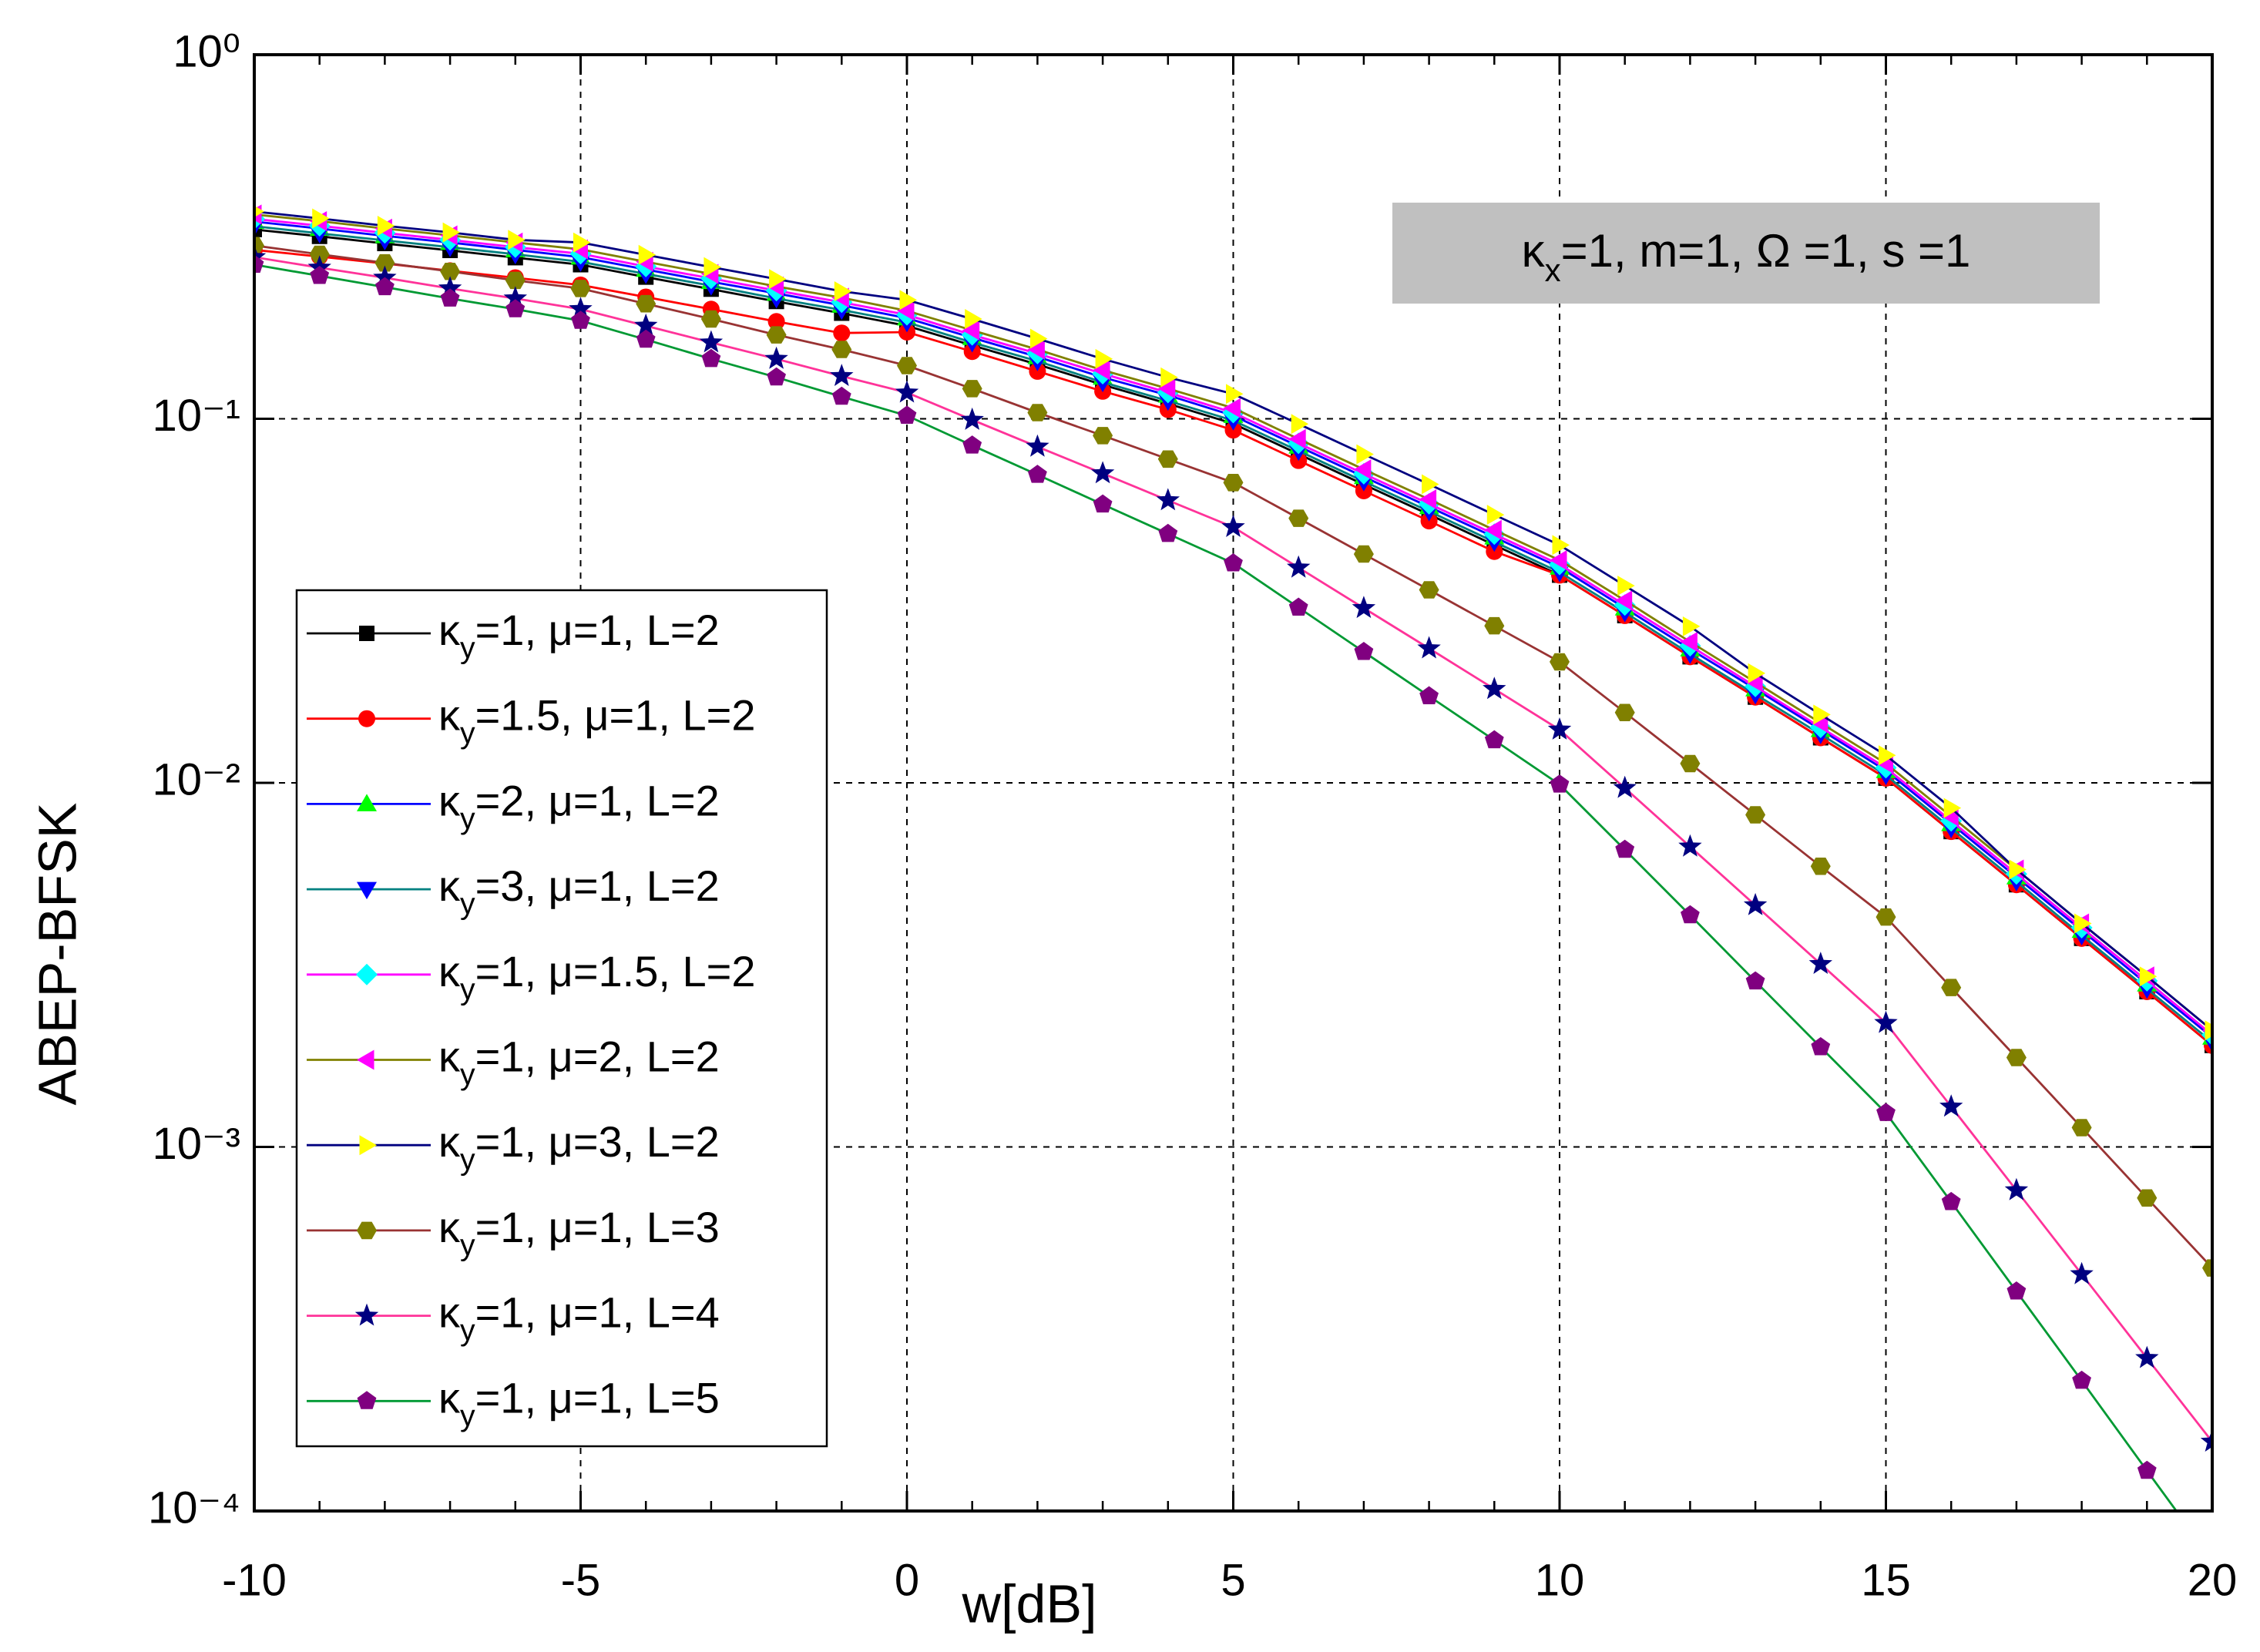 The image size is (2260, 1652). Describe the element at coordinates (579, 1232) in the screenshot. I see `legend-label: κy=1, μ=1, L=3` at that location.